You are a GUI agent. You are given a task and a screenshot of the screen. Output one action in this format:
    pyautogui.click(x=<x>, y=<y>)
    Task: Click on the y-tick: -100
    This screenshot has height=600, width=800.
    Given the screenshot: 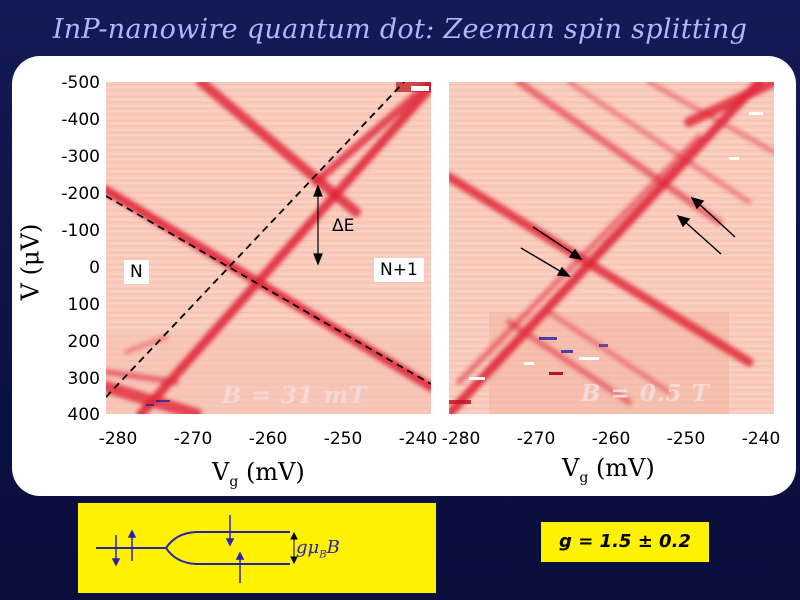 What is the action you would take?
    pyautogui.click(x=80, y=231)
    